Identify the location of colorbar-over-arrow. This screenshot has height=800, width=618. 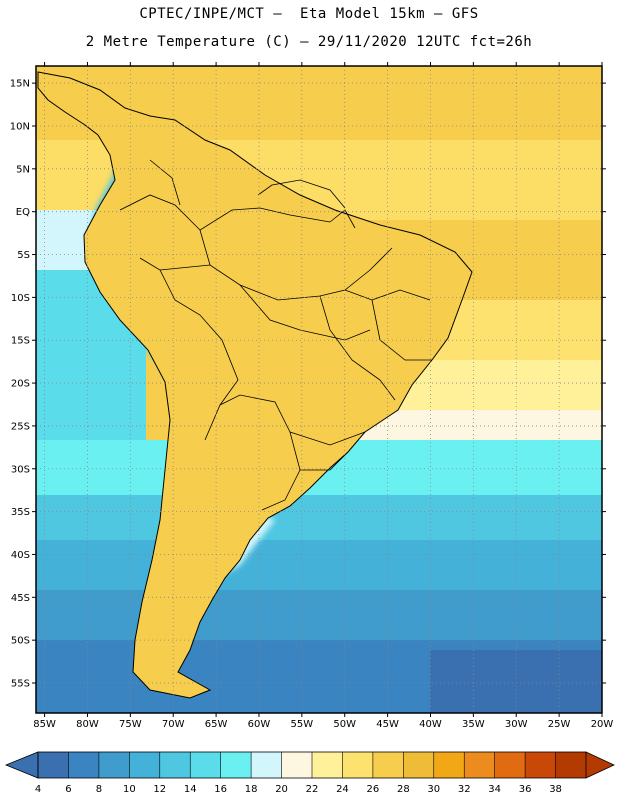
(600, 765).